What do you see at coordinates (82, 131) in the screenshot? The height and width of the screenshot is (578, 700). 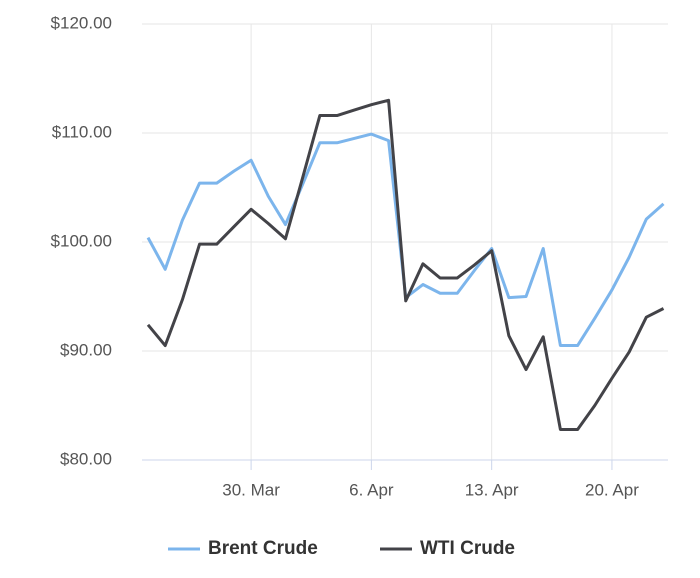 I see `y-tick-label: $110.00` at bounding box center [82, 131].